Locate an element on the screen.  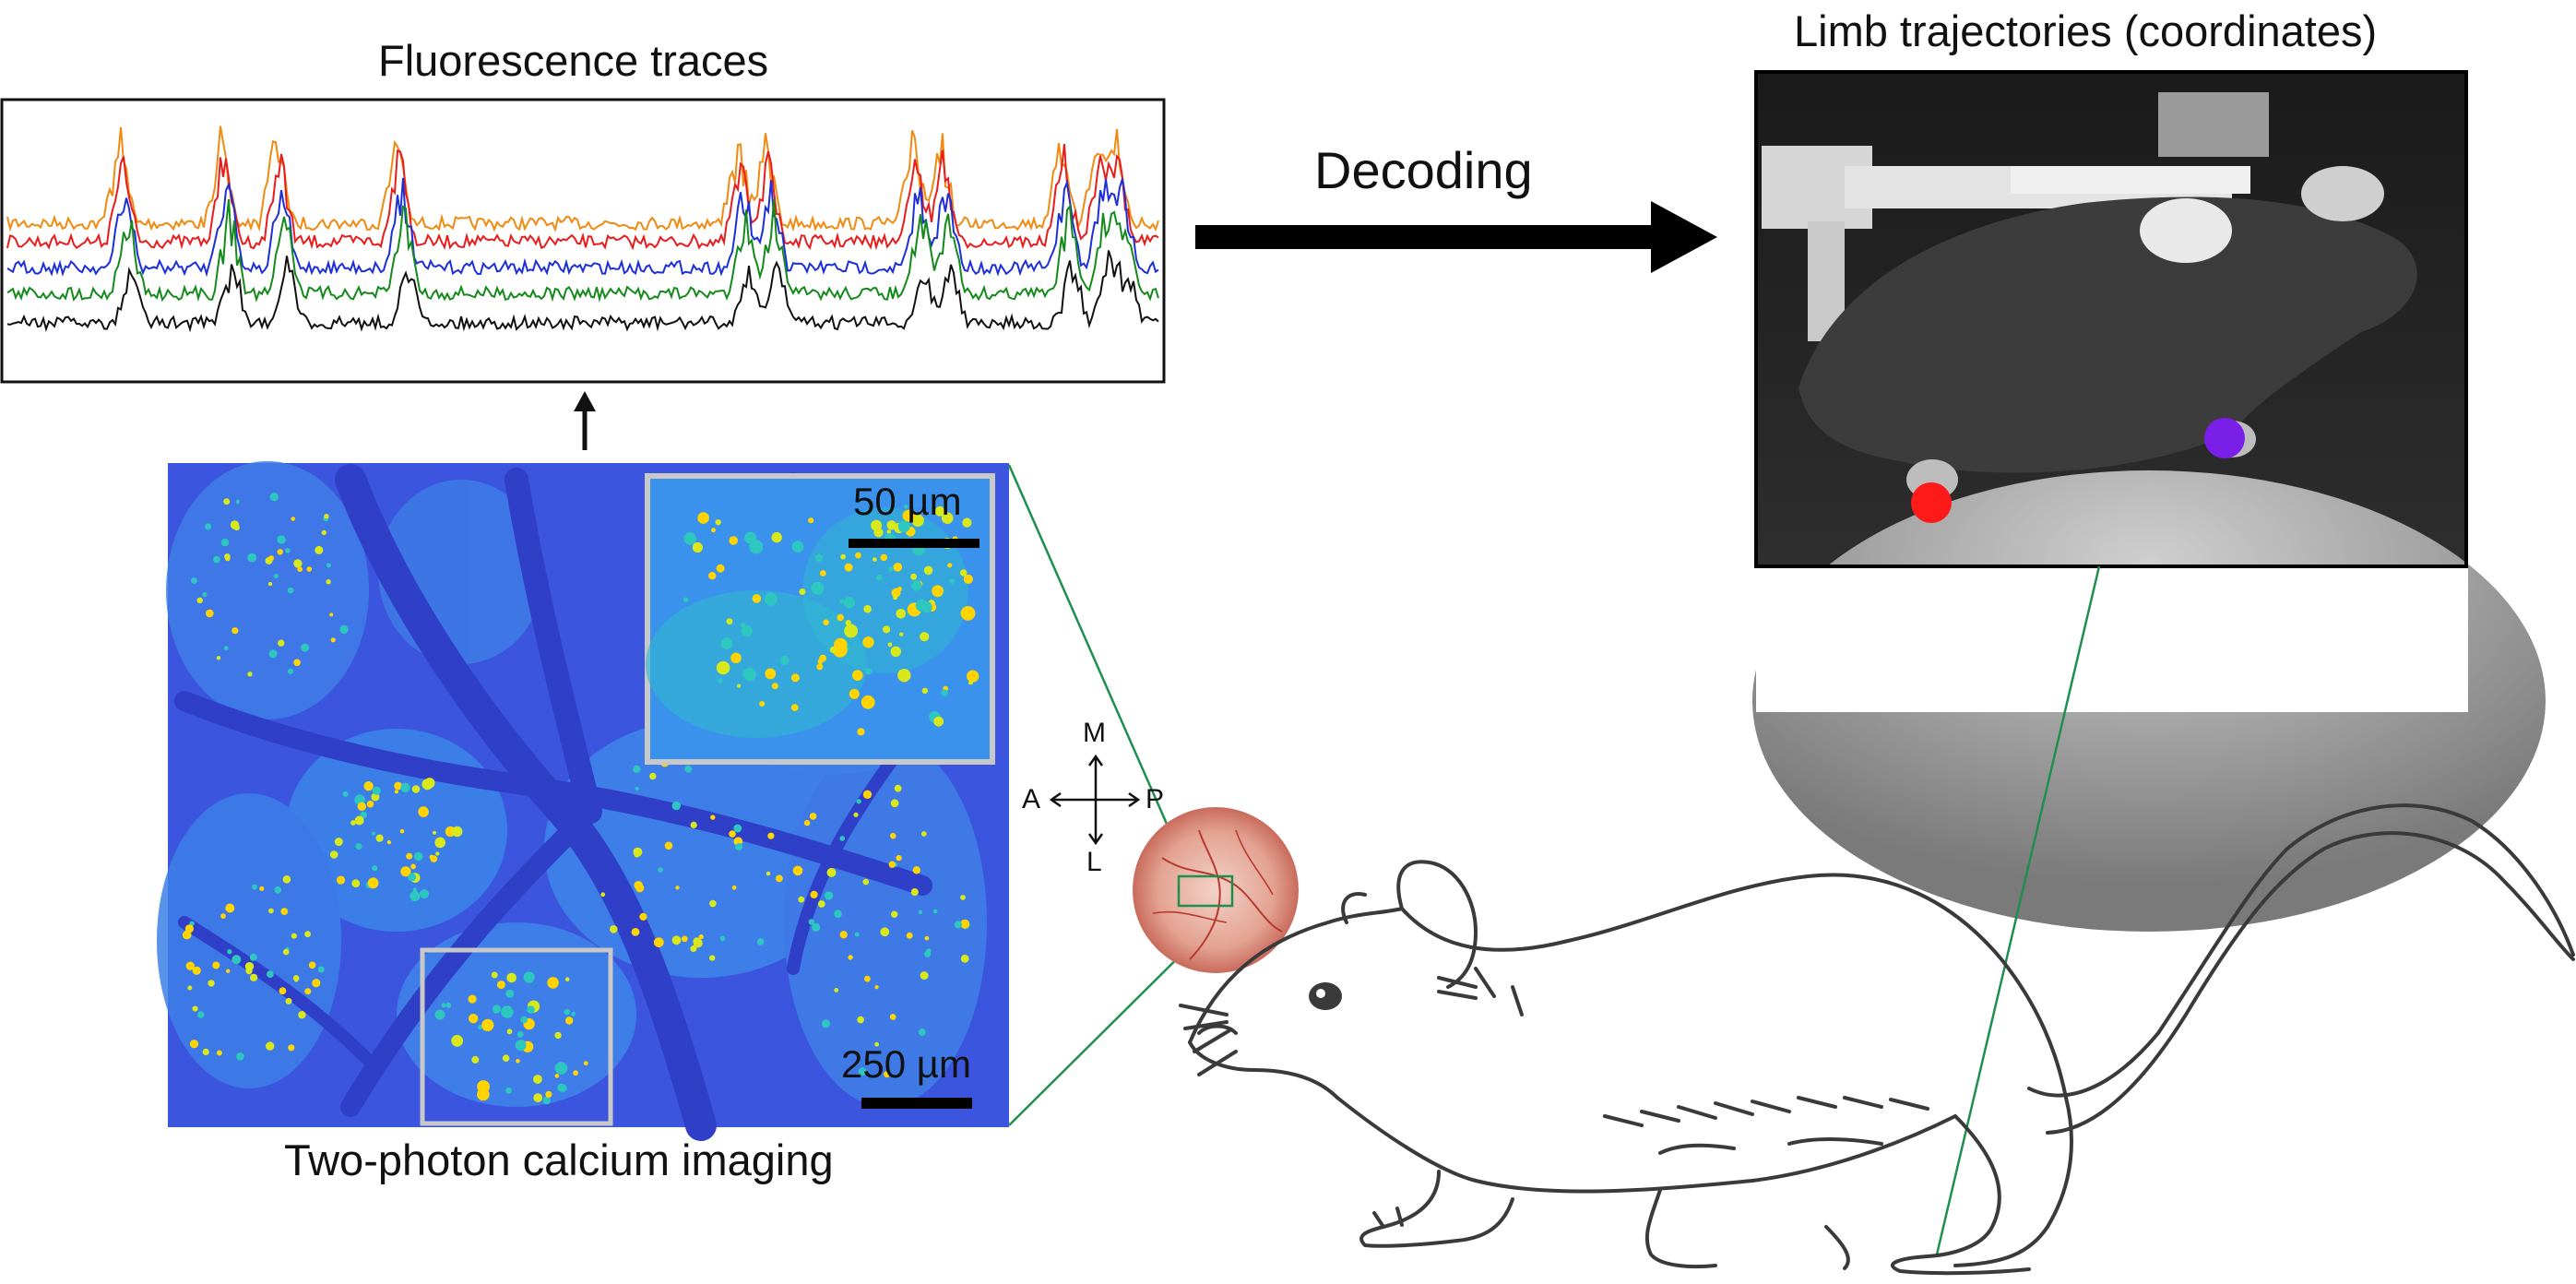
fluorescence-frame is located at coordinates (583, 241).